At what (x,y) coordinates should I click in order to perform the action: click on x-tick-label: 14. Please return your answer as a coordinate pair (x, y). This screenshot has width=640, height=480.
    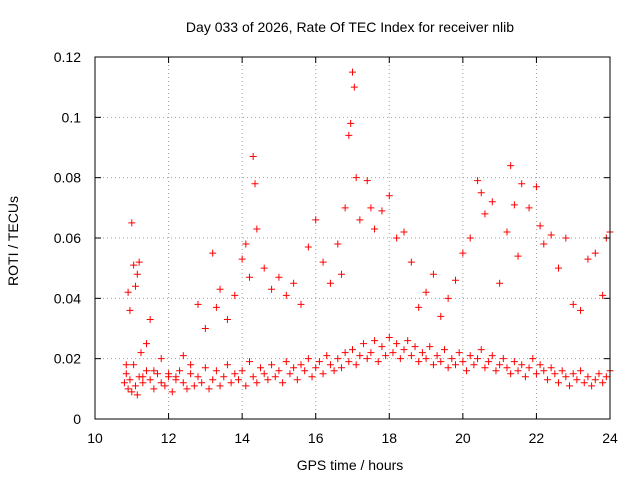
    Looking at the image, I should click on (242, 438).